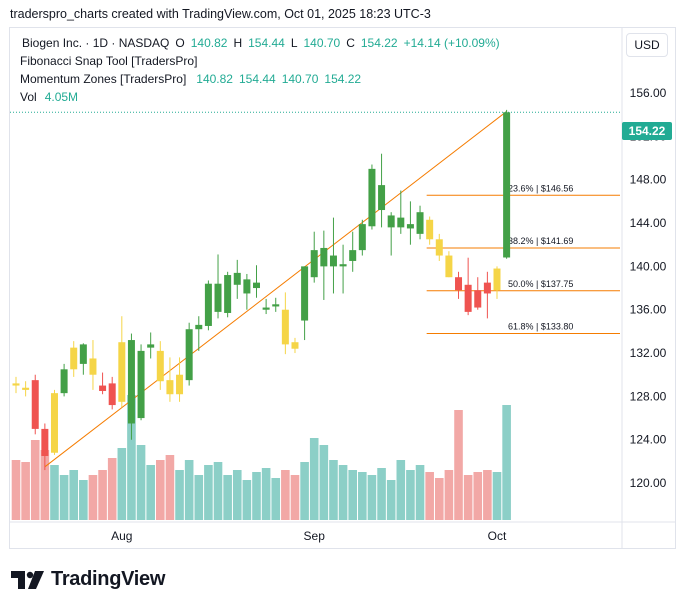  What do you see at coordinates (647, 45) in the screenshot?
I see `currency-button: USD` at bounding box center [647, 45].